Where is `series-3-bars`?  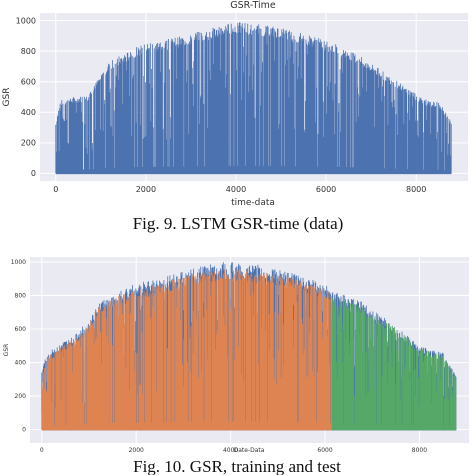 series-3-bars is located at coordinates (394, 363).